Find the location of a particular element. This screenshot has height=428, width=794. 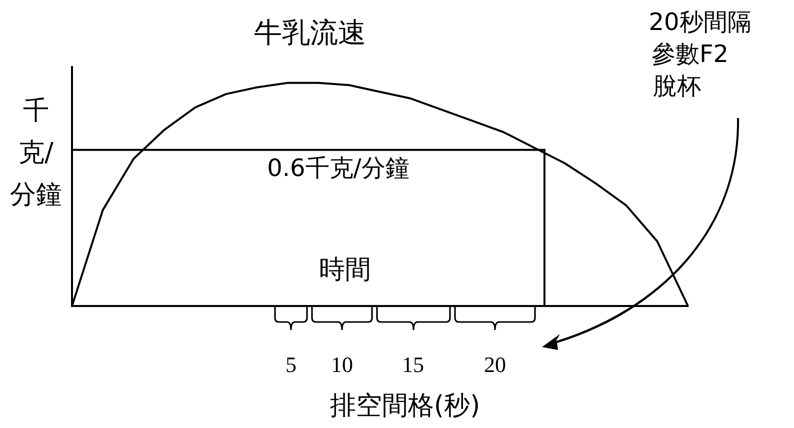

annotation: 時間 is located at coordinates (345, 270).